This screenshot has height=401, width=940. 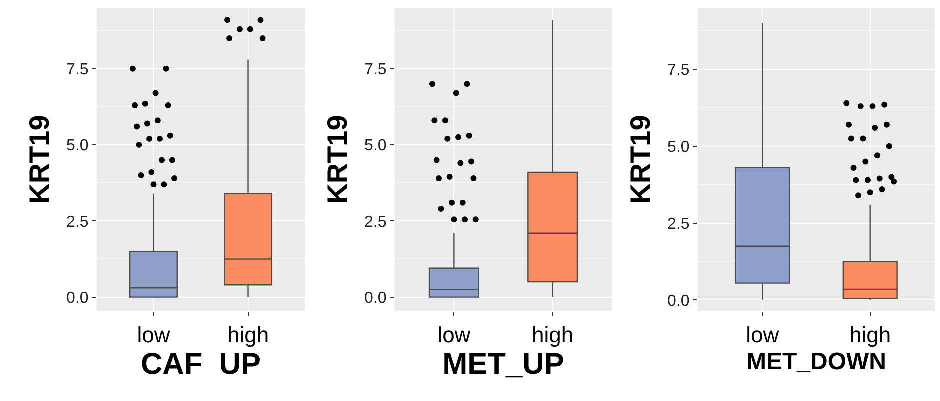 I want to click on x-axis-title: MET_DOWN, so click(x=816, y=362).